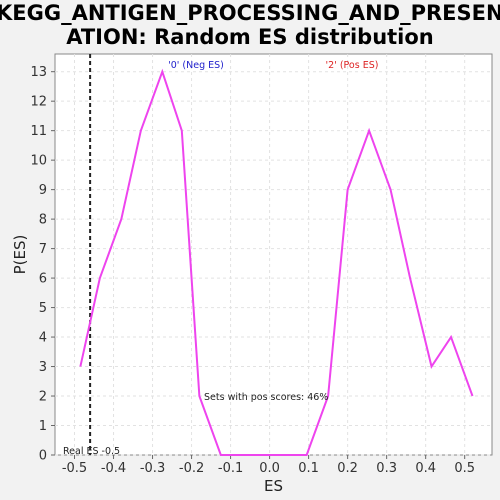 The width and height of the screenshot is (500, 500). What do you see at coordinates (38, 102) in the screenshot?
I see `y-tick-label: 12` at bounding box center [38, 102].